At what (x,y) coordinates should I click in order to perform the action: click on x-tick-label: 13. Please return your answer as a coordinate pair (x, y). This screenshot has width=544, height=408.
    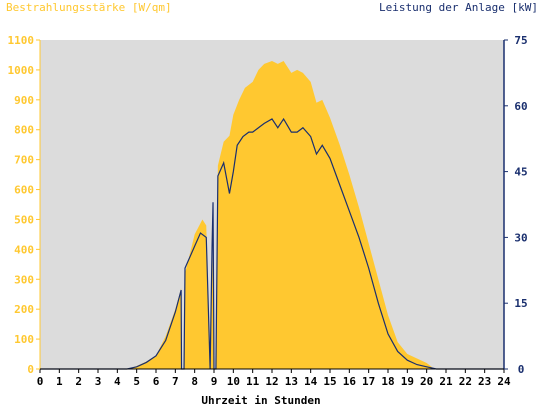
    Looking at the image, I should click on (291, 381).